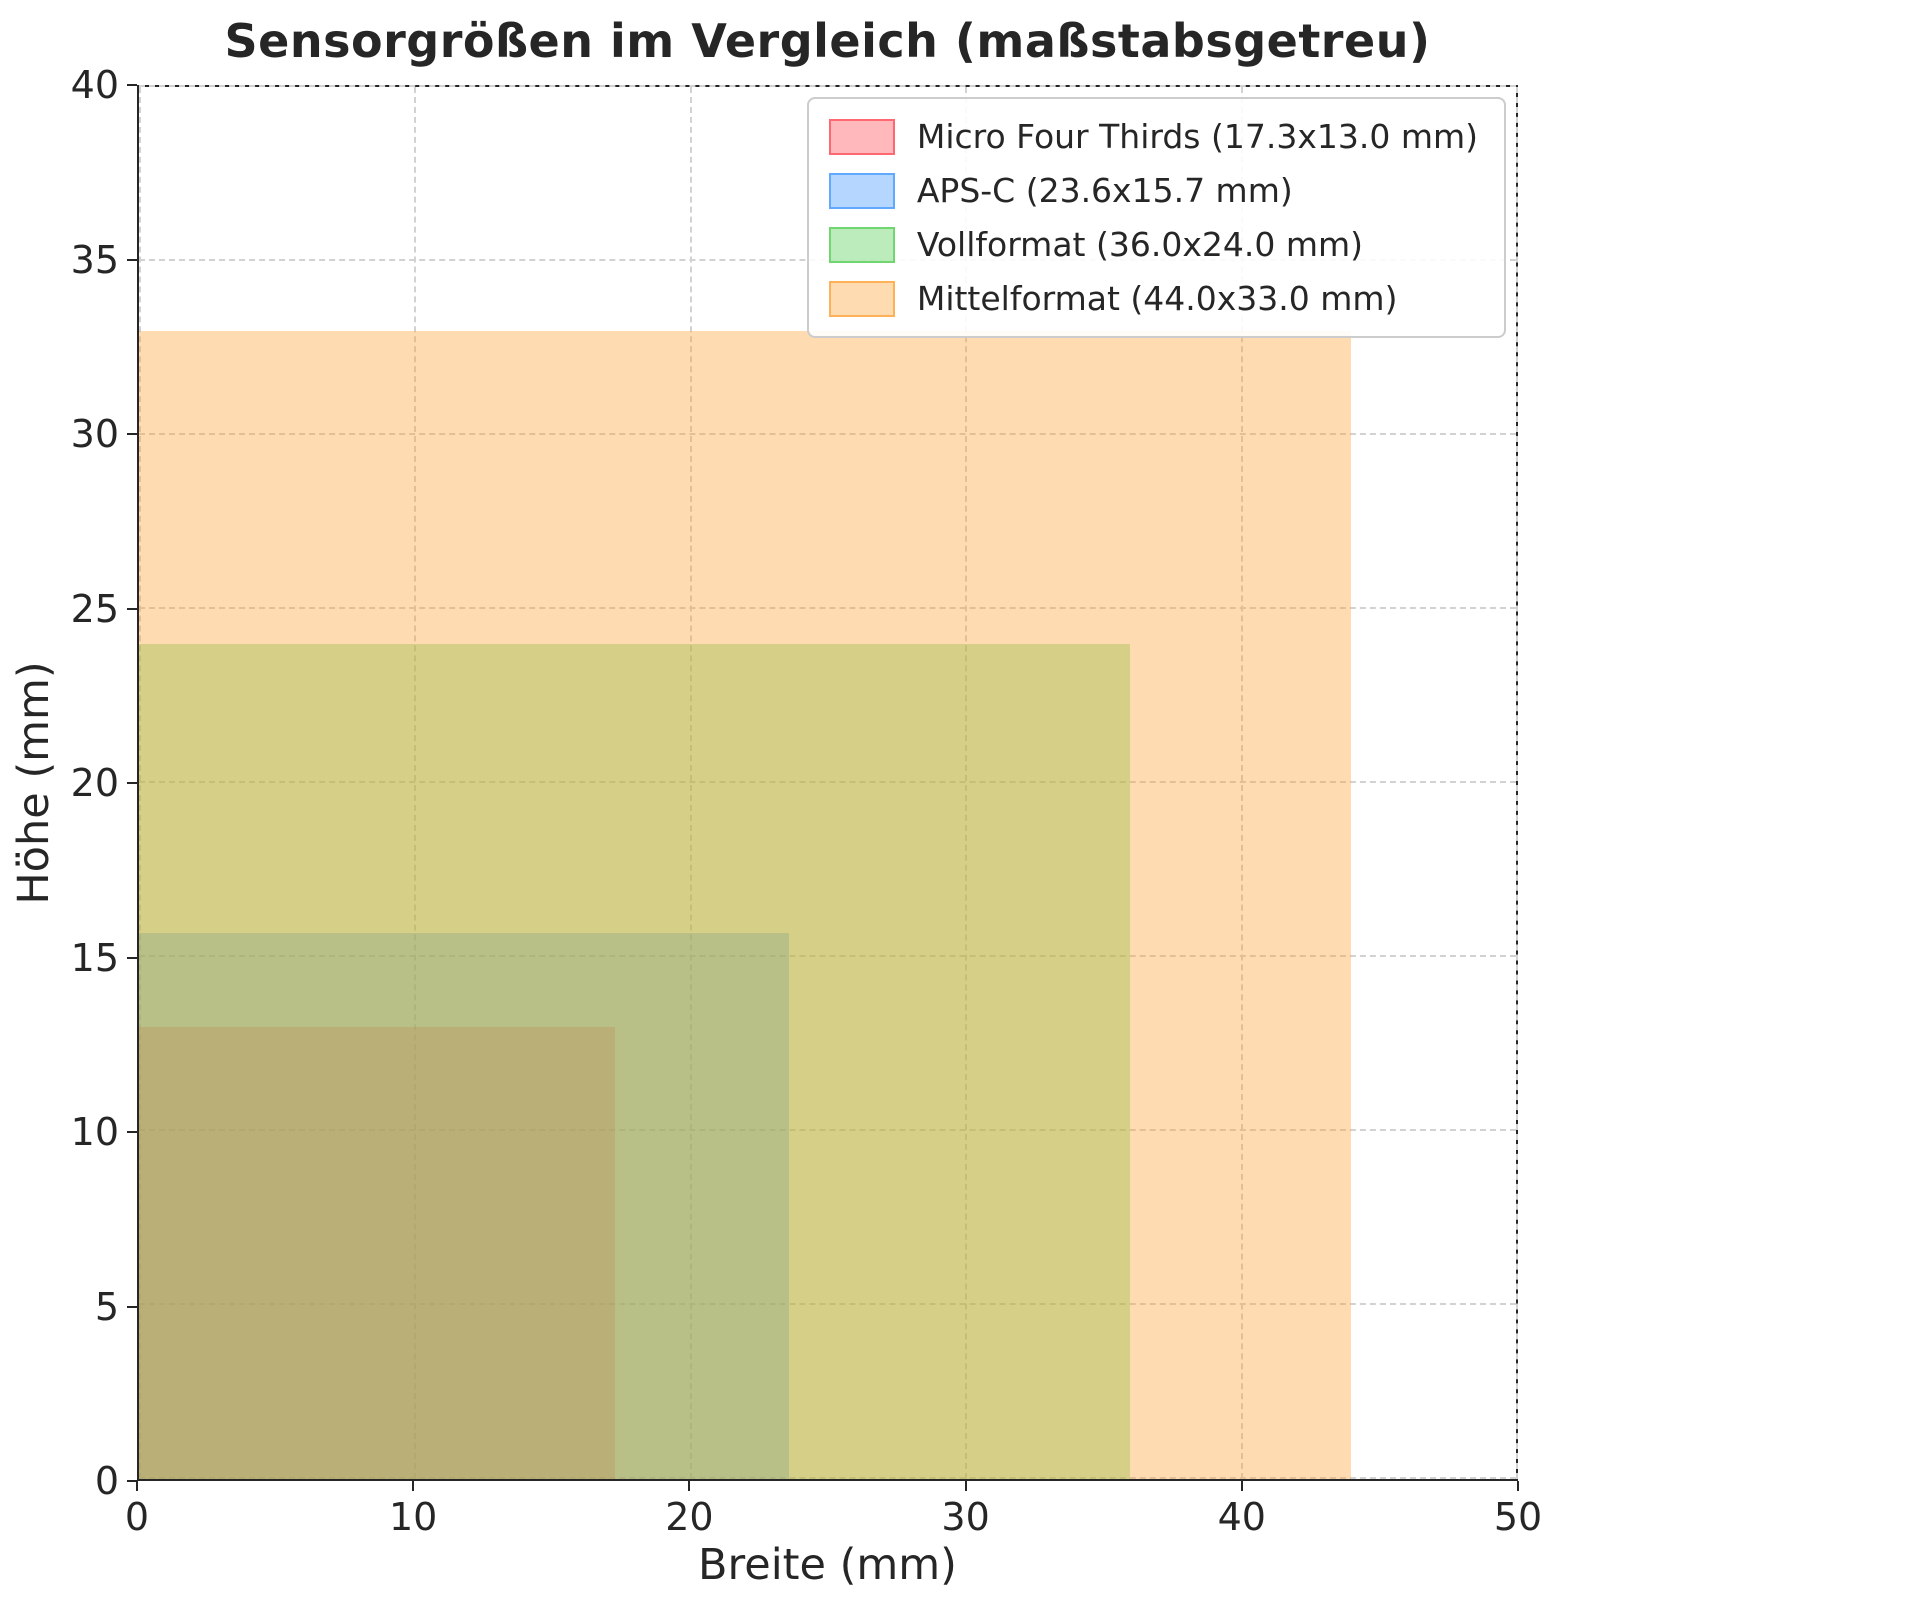 This screenshot has width=1920, height=1604. Describe the element at coordinates (34, 783) in the screenshot. I see `y-axis-label: Höhe (mm)` at that location.